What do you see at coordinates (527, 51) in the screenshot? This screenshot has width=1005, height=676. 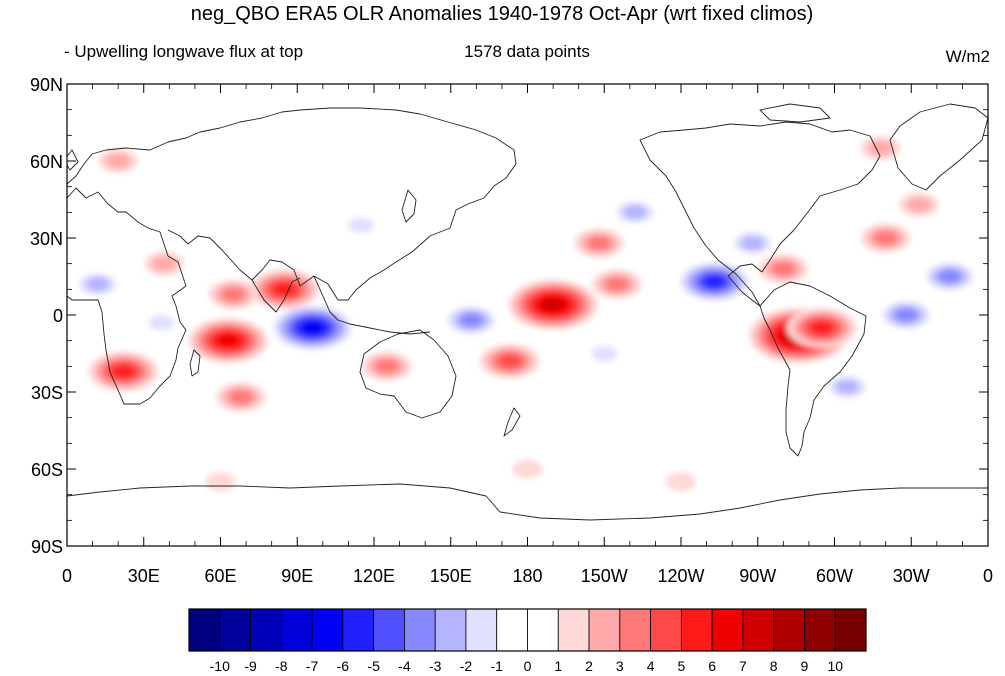 I see `center-subtitle: 1578 data points` at bounding box center [527, 51].